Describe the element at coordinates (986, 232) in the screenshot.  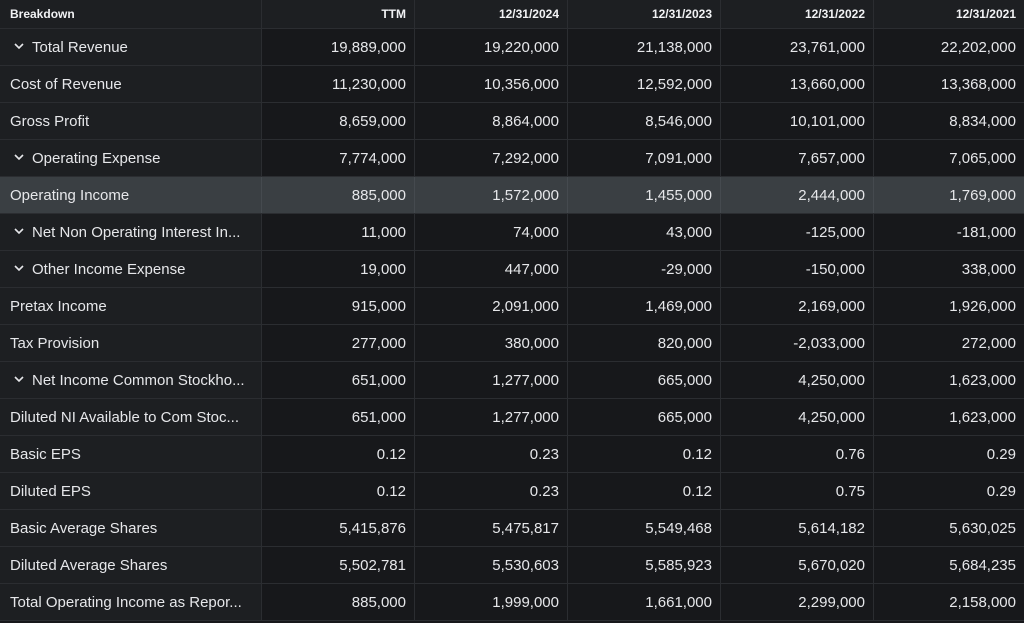
I see `value-cell: -181,000` at that location.